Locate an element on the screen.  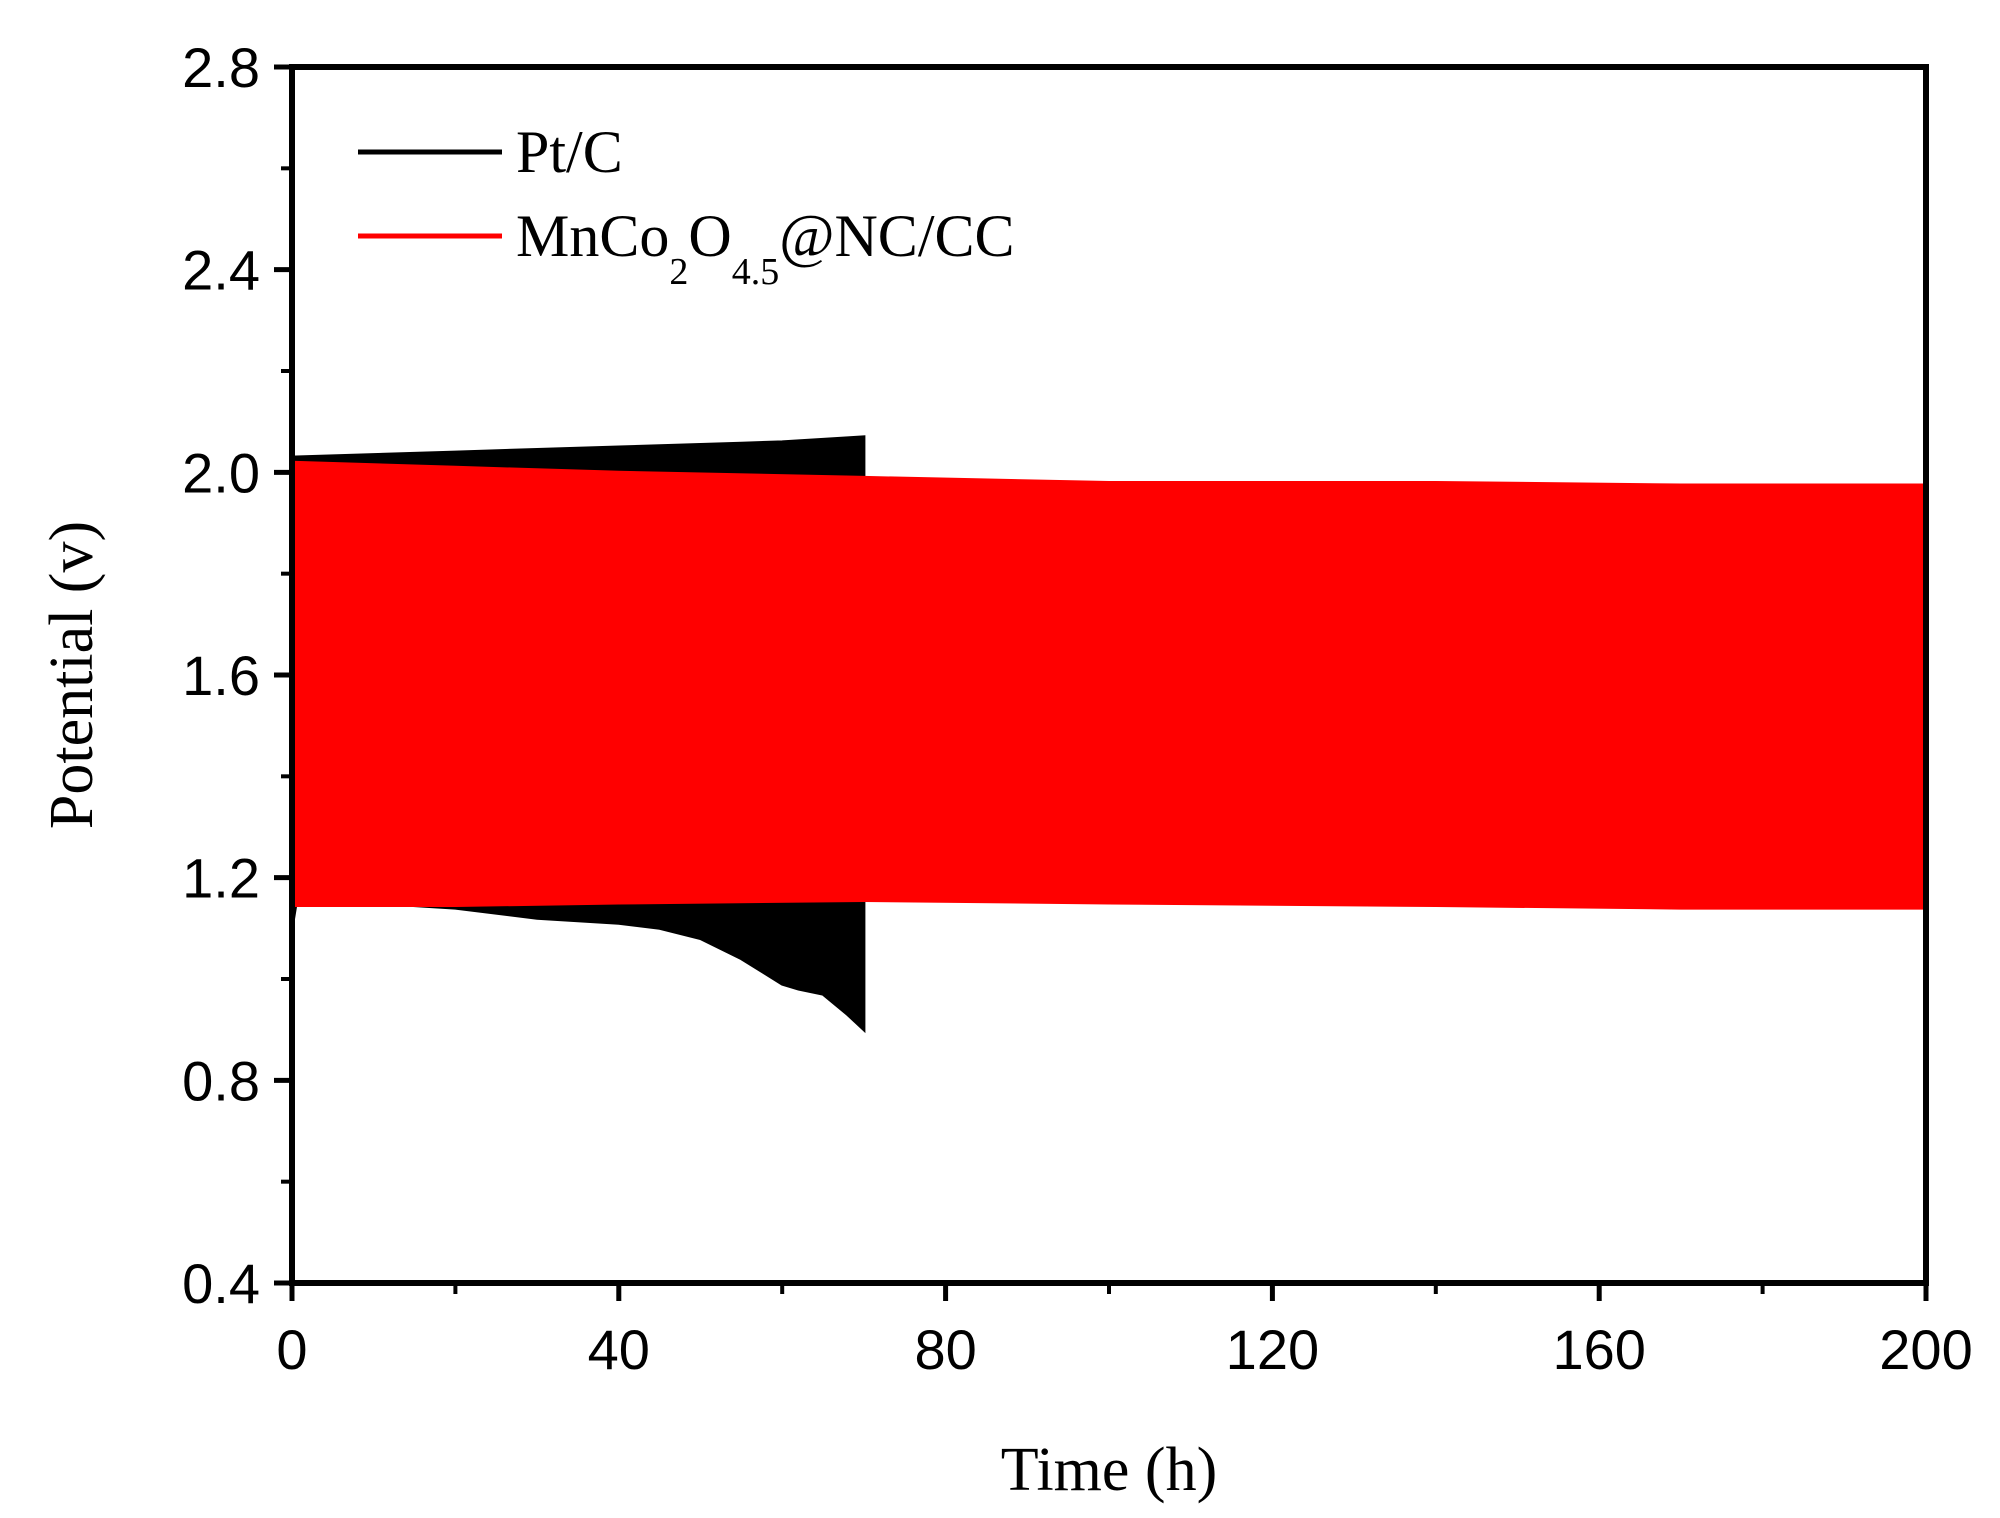
y-axis: 0.4 0.8 1.2 1.6 2.0 2.4 2.8 is located at coordinates (237, 675).